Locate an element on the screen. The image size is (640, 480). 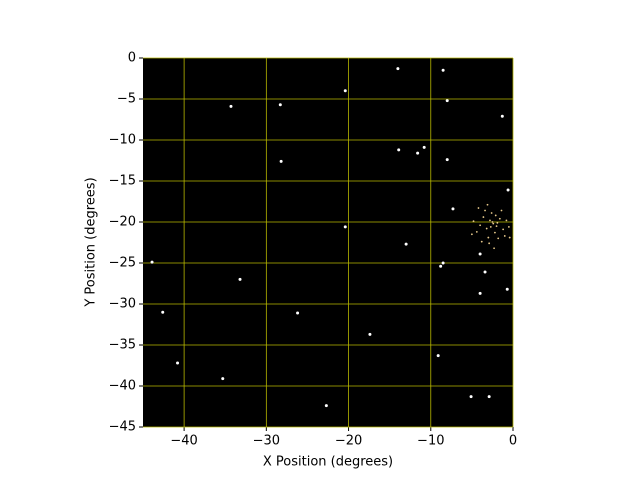
x-tick-label: −30 is located at coordinates (266, 441).